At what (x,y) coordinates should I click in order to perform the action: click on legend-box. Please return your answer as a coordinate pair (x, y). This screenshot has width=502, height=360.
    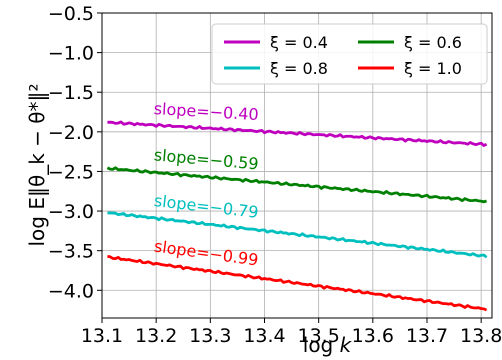
    Looking at the image, I should click on (349, 54).